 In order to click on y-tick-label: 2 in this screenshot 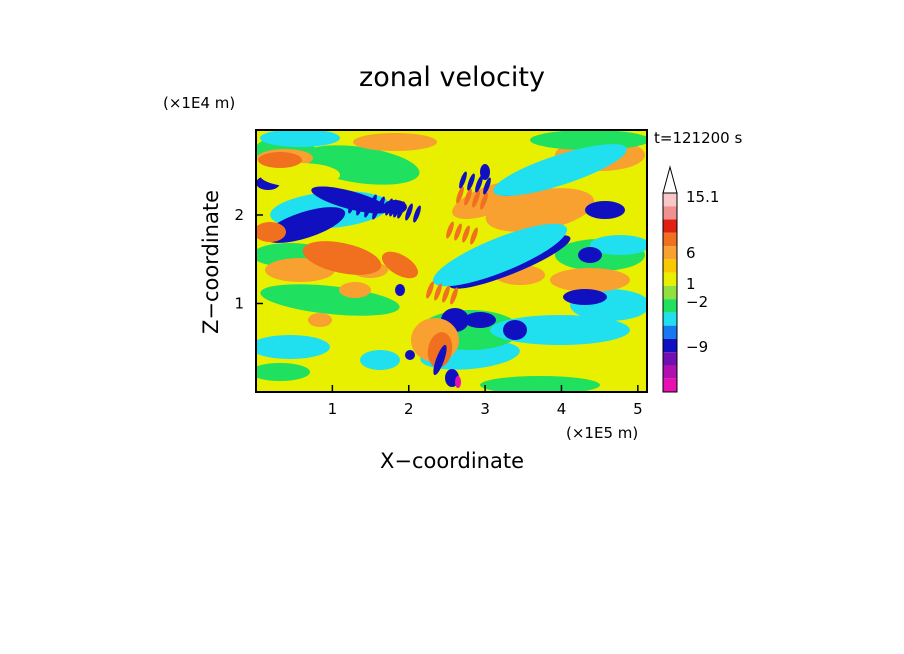, I will do `click(239, 215)`.